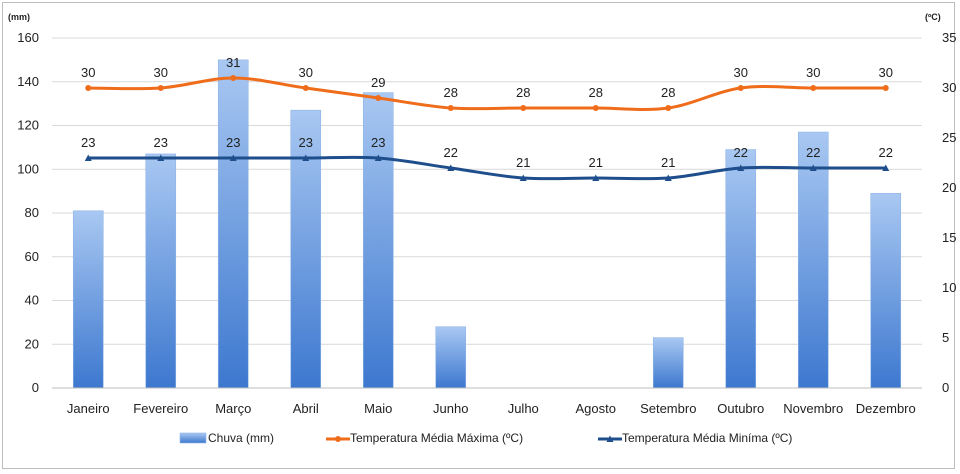 This screenshot has height=474, width=960. Describe the element at coordinates (933, 17) in the screenshot. I see `right-axis-unit: (ºC)` at that location.